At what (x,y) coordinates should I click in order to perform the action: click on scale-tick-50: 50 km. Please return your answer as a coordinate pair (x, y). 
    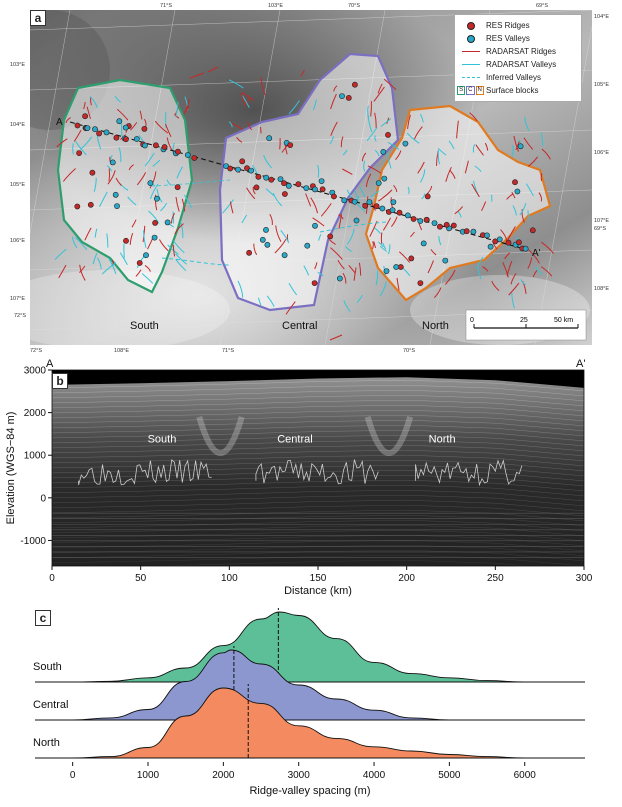
    Looking at the image, I should click on (563, 320).